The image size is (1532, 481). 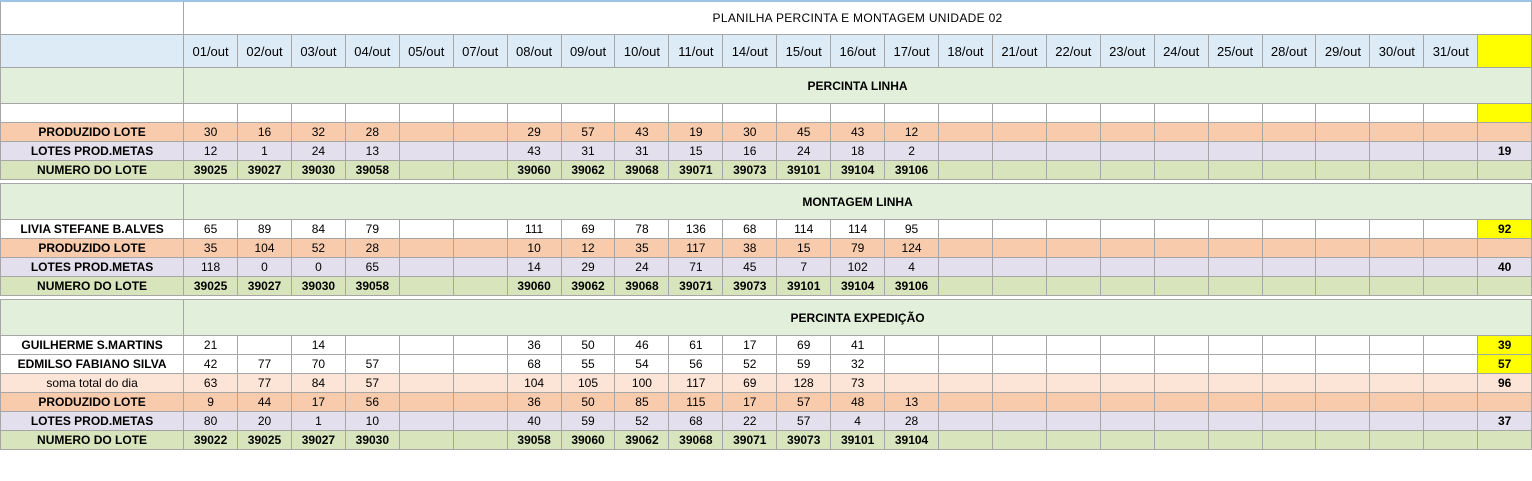 What do you see at coordinates (750, 51) in the screenshot?
I see `date-header-cell: 14/out` at bounding box center [750, 51].